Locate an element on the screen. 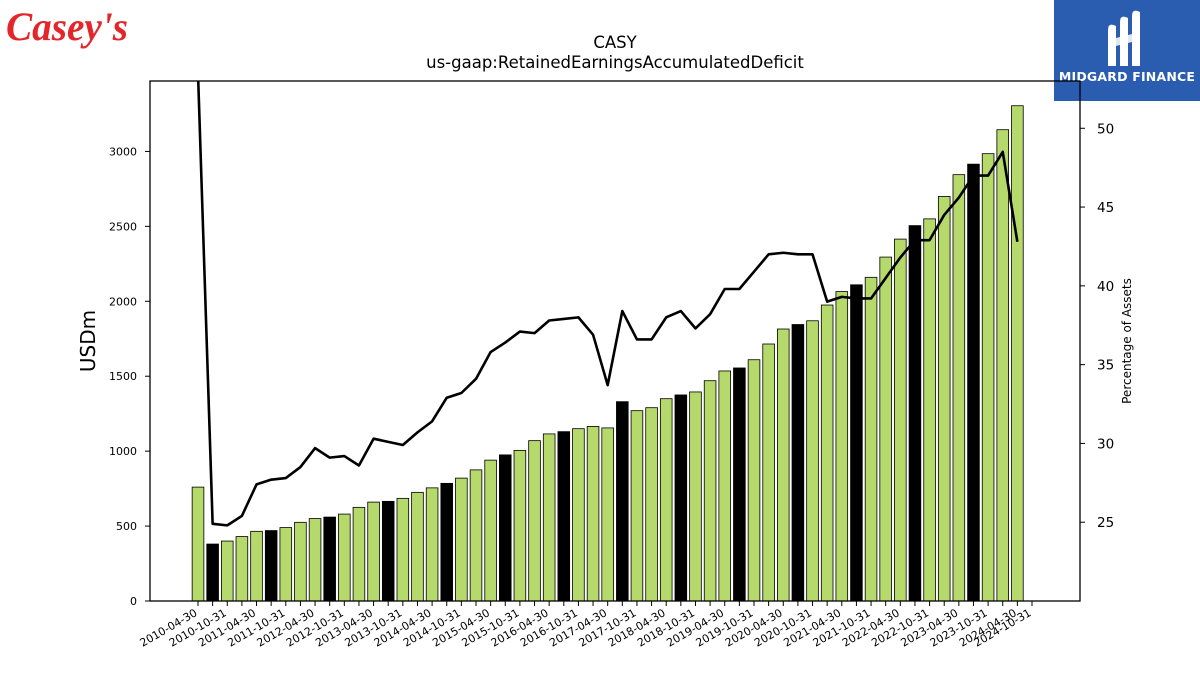 This screenshot has width=1200, height=675. y-tick-label: 2000 is located at coordinates (123, 301).